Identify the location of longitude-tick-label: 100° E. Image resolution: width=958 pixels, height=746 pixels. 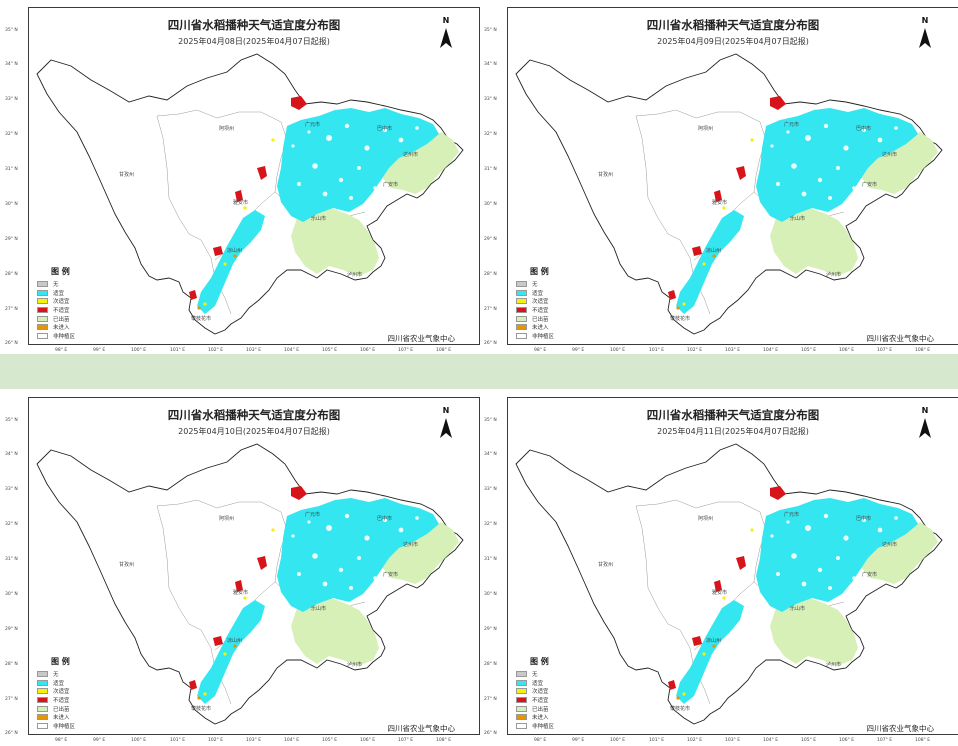
(618, 740).